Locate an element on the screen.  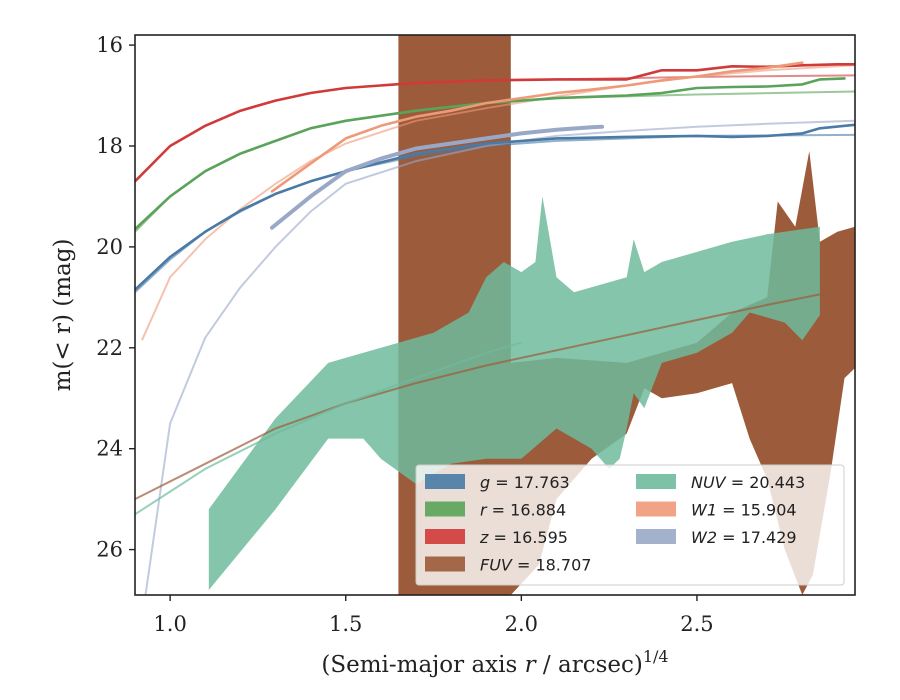
nuv-legend-label: NUV = 20.443 is located at coordinates (748, 482).